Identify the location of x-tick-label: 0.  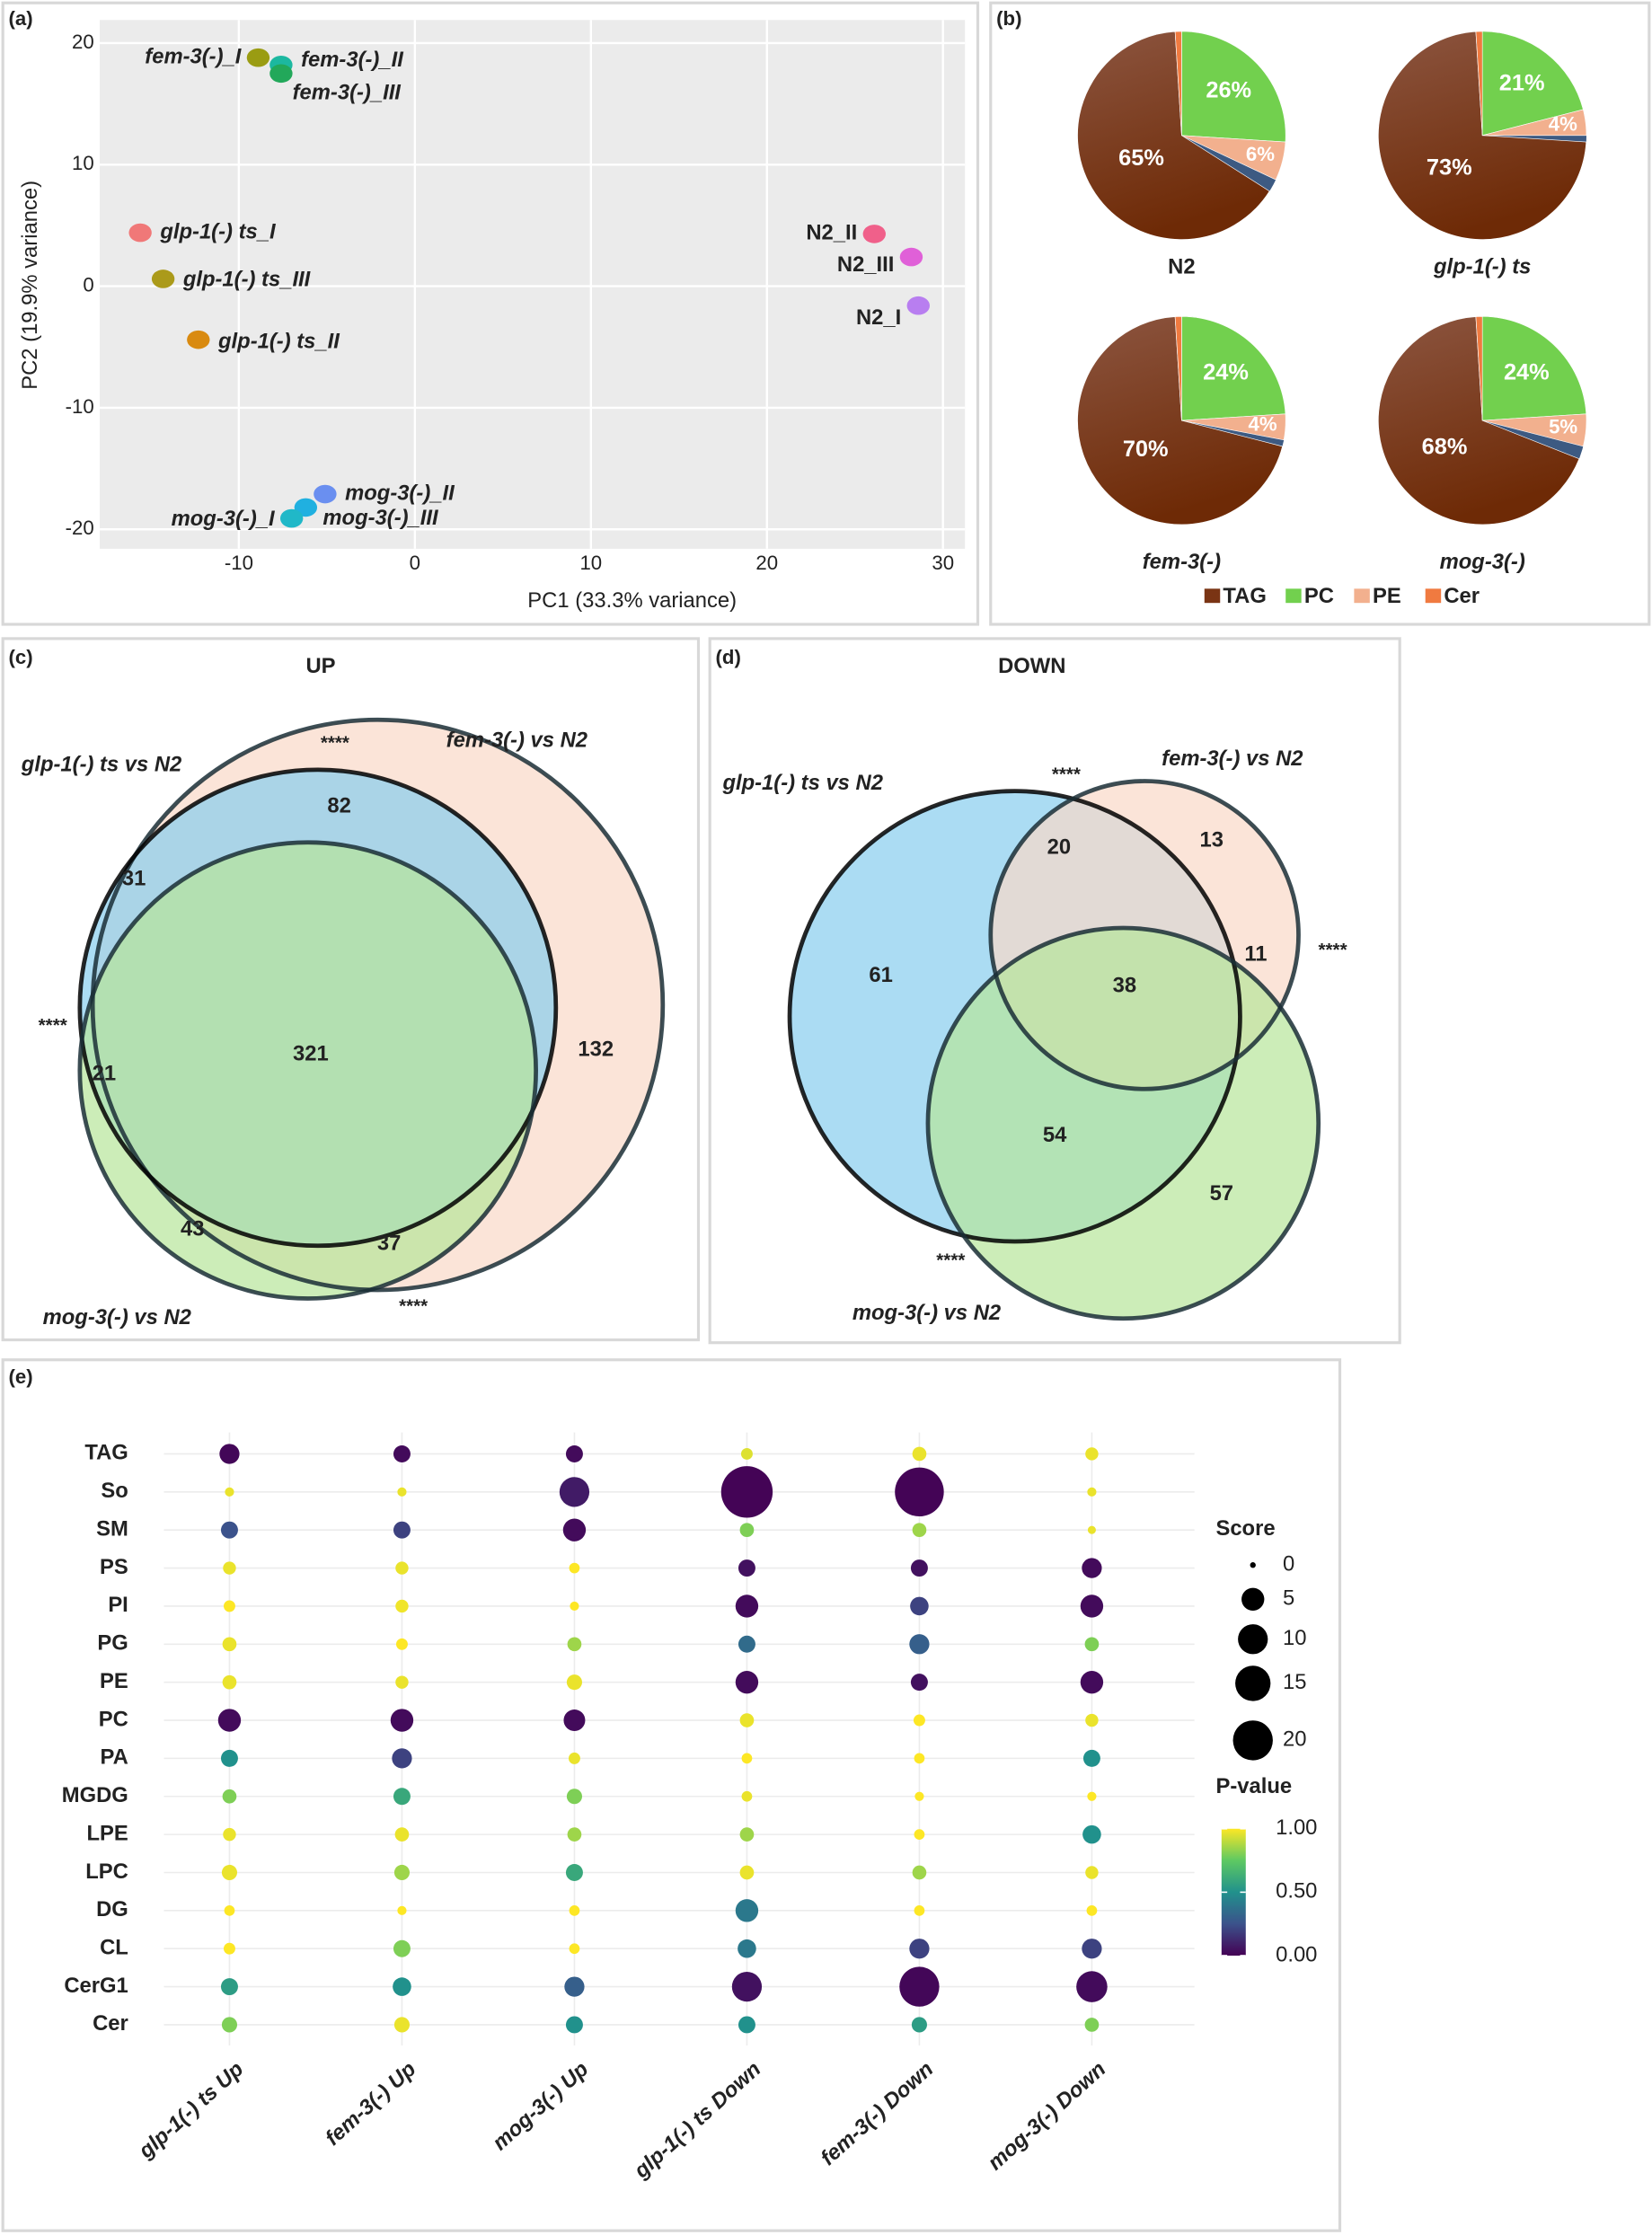
(415, 563).